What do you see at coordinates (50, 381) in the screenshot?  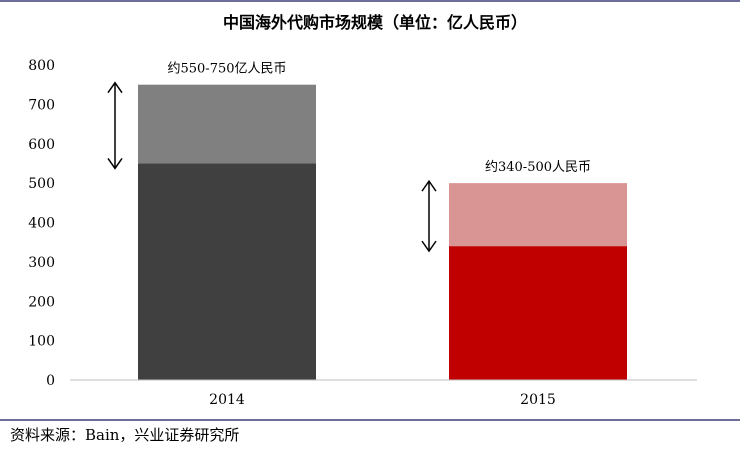 I see `y-tick-label: 0` at bounding box center [50, 381].